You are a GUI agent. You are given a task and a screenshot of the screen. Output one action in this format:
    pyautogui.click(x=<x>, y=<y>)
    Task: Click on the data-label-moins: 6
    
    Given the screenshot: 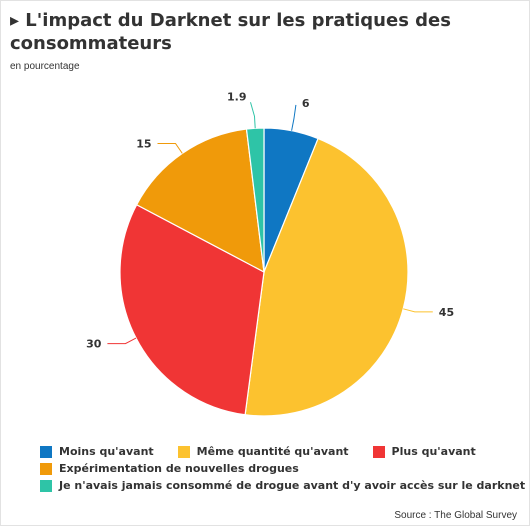 What is the action you would take?
    pyautogui.click(x=306, y=103)
    